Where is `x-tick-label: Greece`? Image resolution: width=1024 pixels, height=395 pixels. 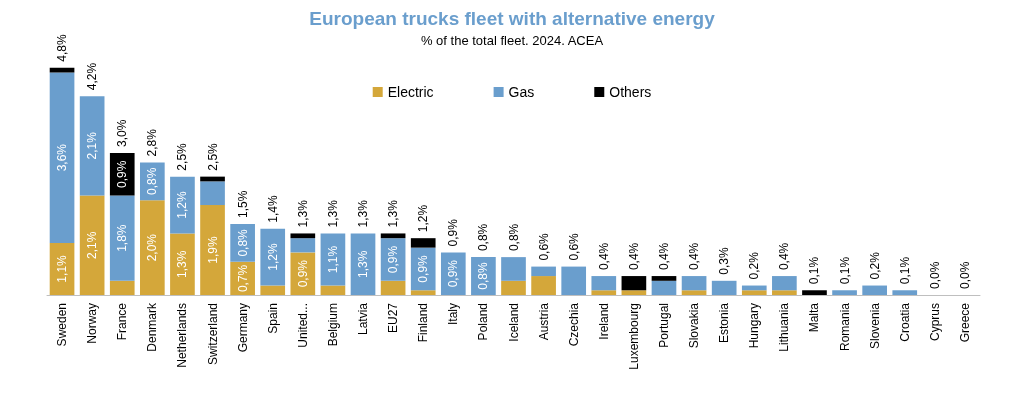
x-tick-label: Greece is located at coordinates (964, 322).